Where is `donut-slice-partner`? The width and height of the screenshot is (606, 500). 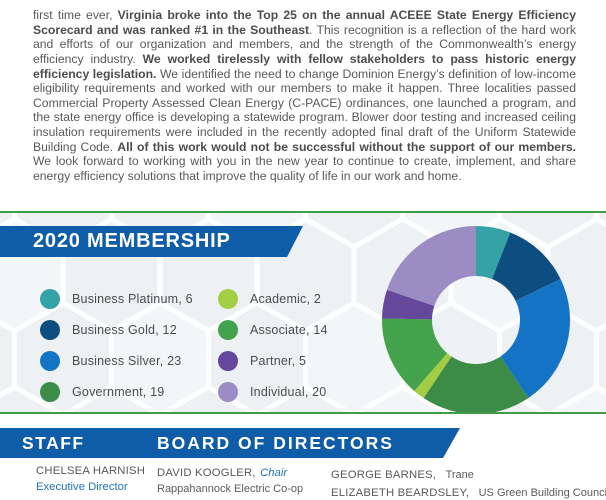 donut-slice-partner is located at coordinates (408, 304).